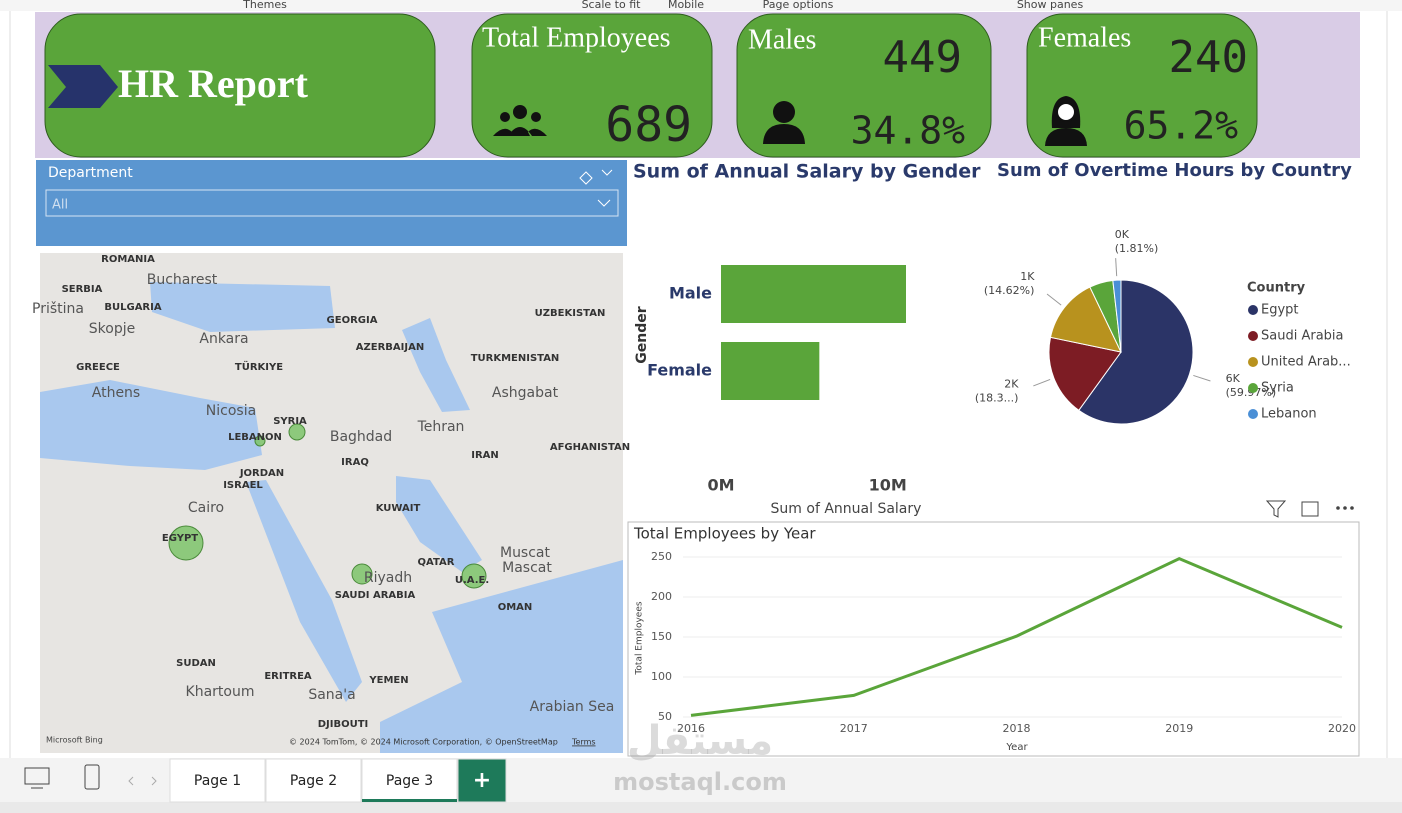  I want to click on chevron-icon, so click(83, 86).